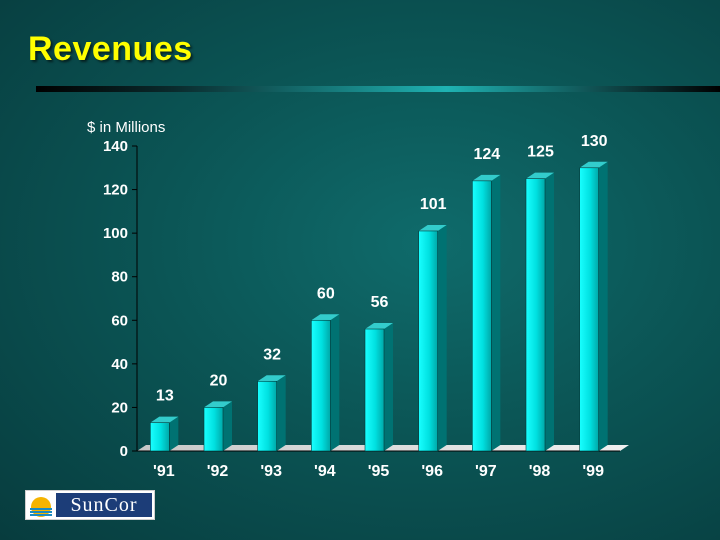  What do you see at coordinates (119, 320) in the screenshot?
I see `y-tick-label: 60` at bounding box center [119, 320].